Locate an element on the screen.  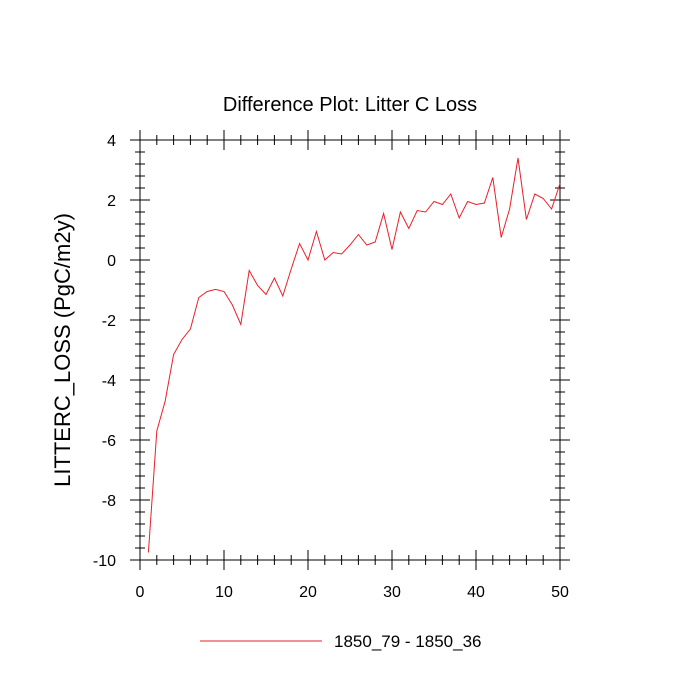
legend-label: 1850_79 - 1850_36 is located at coordinates (407, 641).